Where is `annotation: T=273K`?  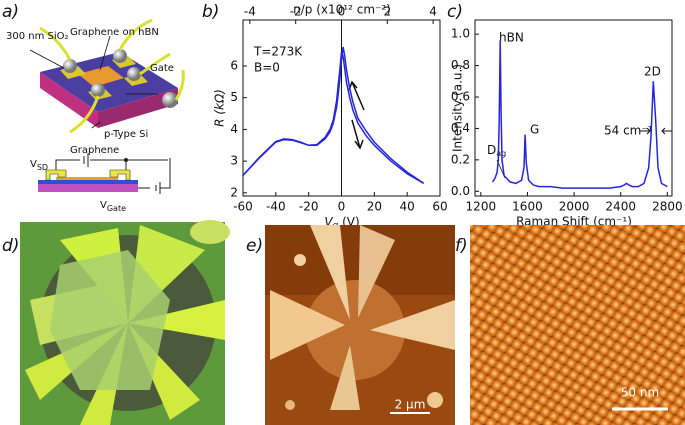 annotation: T=273K is located at coordinates (278, 52).